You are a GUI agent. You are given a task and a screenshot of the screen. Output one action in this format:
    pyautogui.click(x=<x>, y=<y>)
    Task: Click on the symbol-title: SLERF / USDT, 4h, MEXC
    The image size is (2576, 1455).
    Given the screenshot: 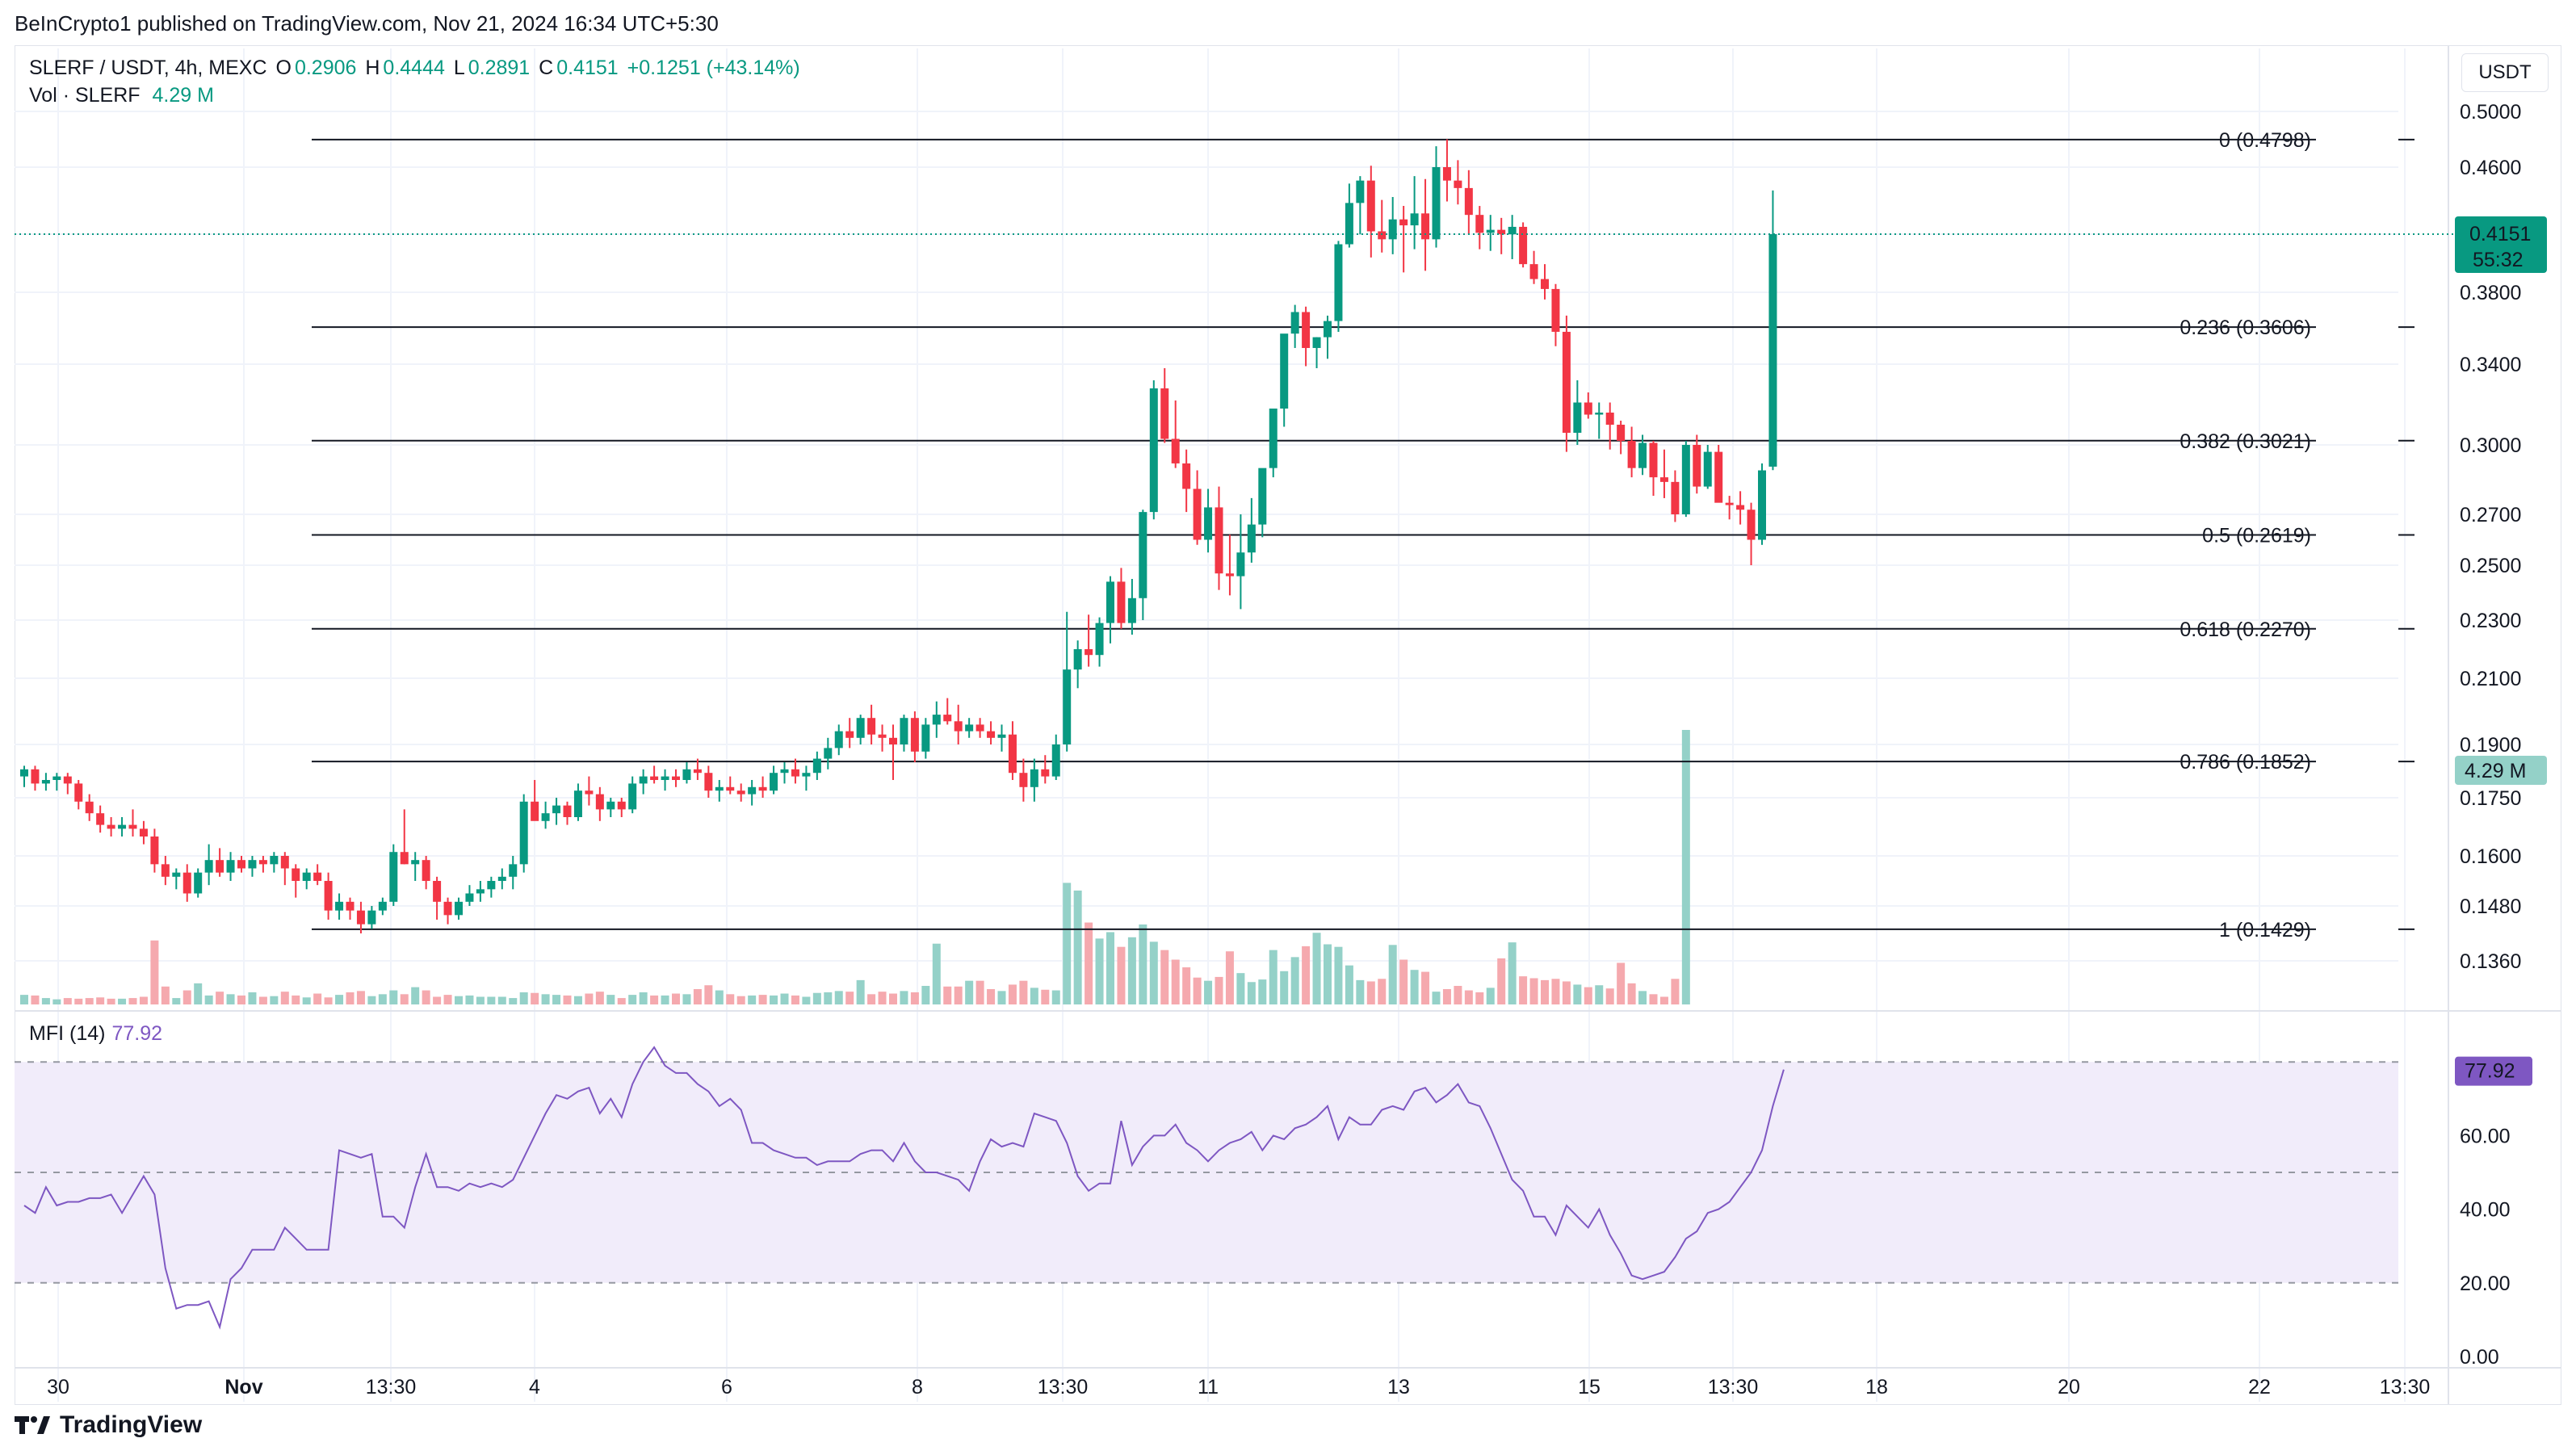 What is the action you would take?
    pyautogui.click(x=148, y=68)
    